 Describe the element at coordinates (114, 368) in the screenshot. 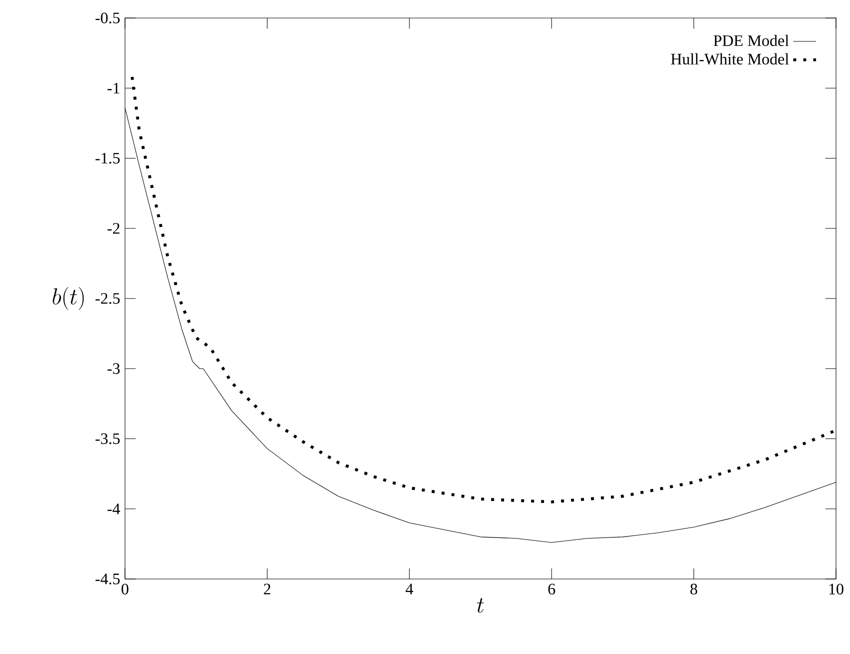

I see `y-tick-label: -3` at that location.